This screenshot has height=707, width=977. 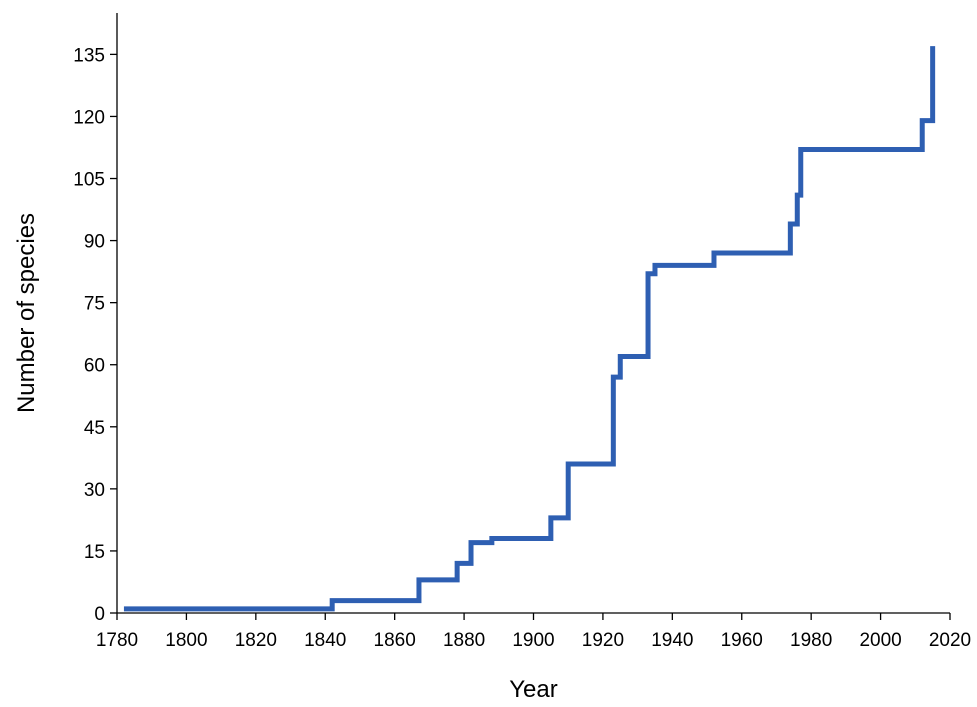 I want to click on x-tick-label: 1940, so click(x=672, y=640).